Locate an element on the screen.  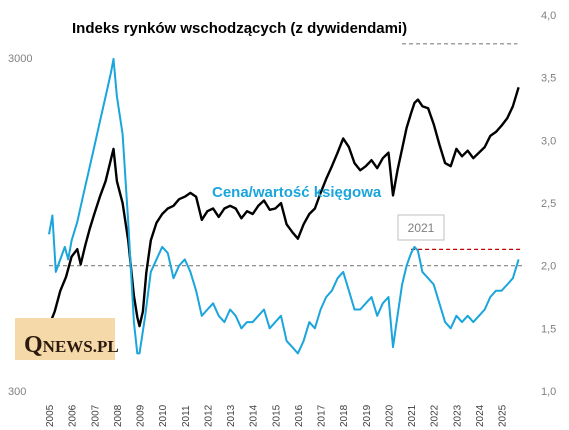
right-axis: 1,0 1,5 2,0 2,5 3,0 3,5 4,0 is located at coordinates (548, 204).